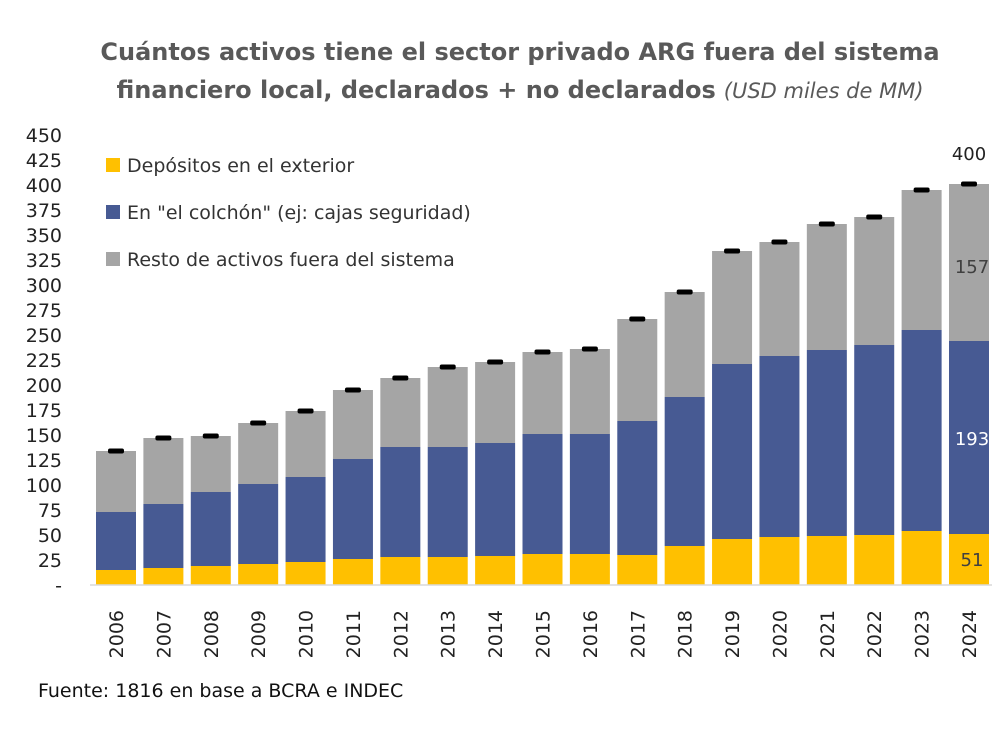 Image resolution: width=992 pixels, height=744 pixels. I want to click on y-tick-label: 200, so click(44, 386).